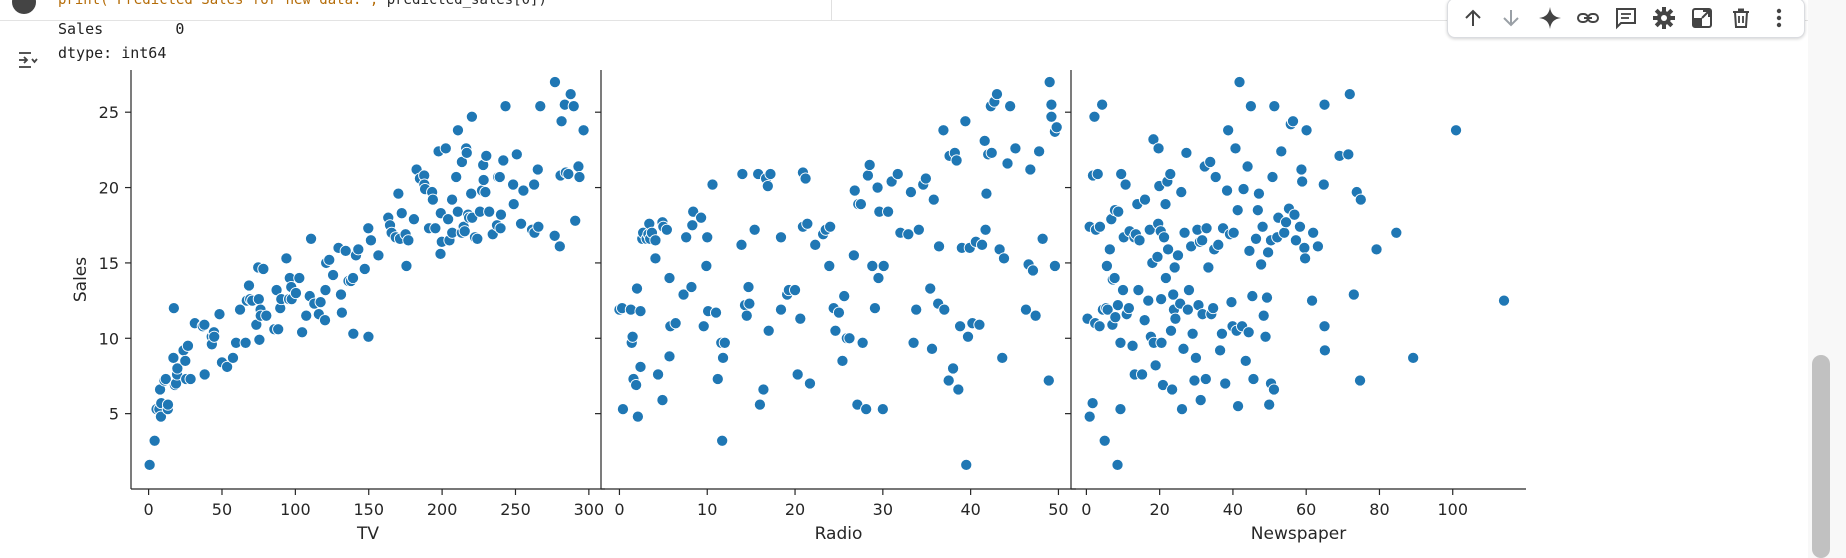  What do you see at coordinates (1779, 18) in the screenshot?
I see `more-button` at bounding box center [1779, 18].